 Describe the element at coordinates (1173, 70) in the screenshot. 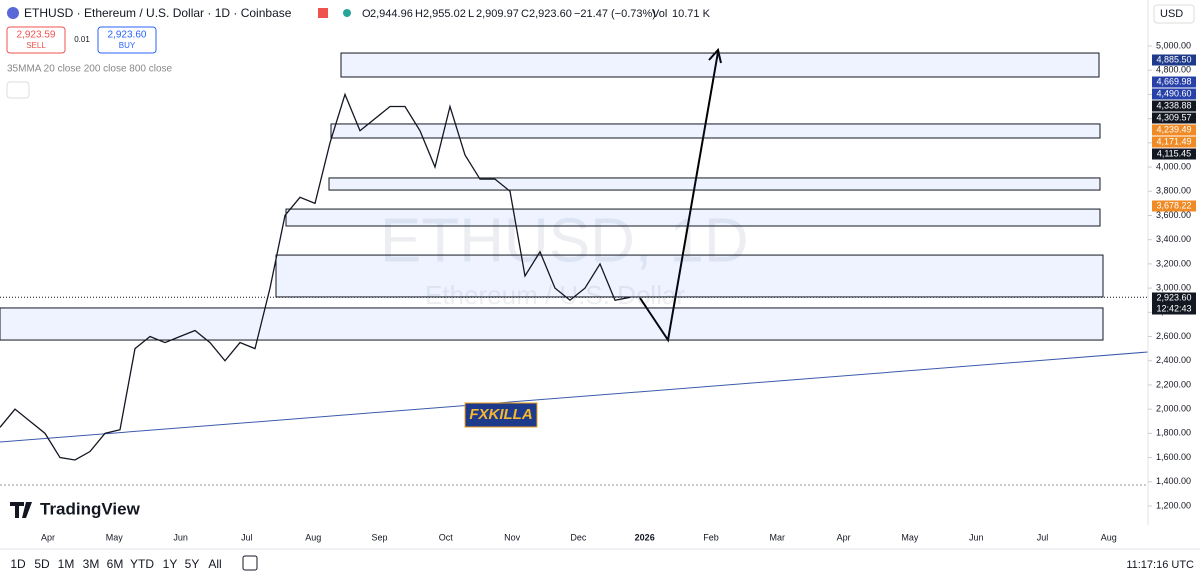

I see `y-tick-label: 4,800.00` at that location.